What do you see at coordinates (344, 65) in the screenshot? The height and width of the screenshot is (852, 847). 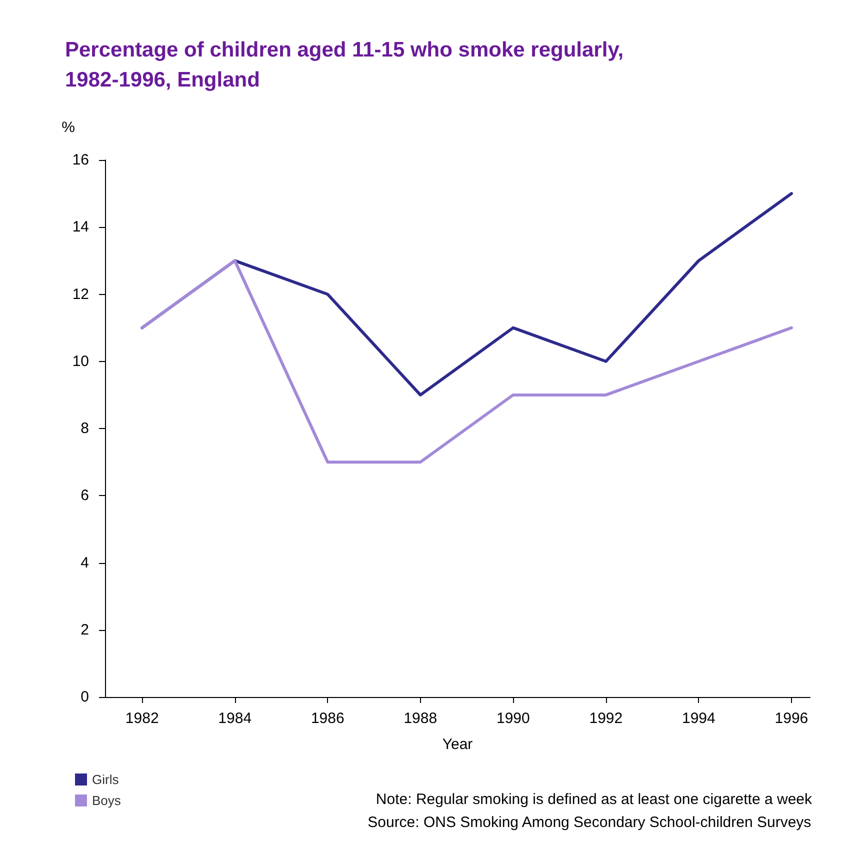 I see `chart-title: Percentage of children aged 11-15 who smoke regularly, 1982-1996, England` at bounding box center [344, 65].